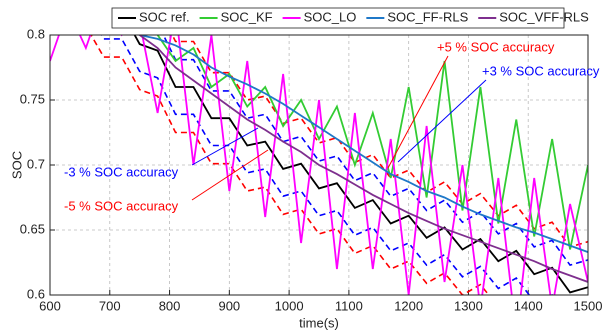 This screenshot has height=333, width=604. I want to click on annotation-label: -3 % SOC accuracy, so click(121, 171).